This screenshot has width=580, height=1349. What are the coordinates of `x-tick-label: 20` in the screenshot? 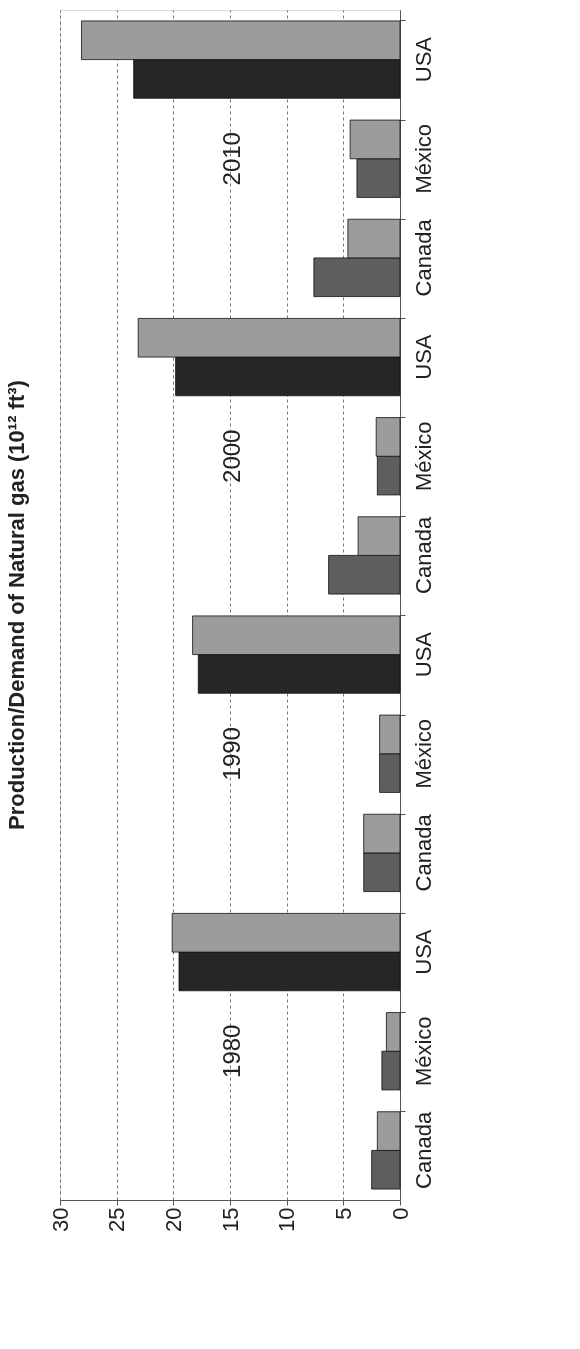 It's located at (173, 1219).